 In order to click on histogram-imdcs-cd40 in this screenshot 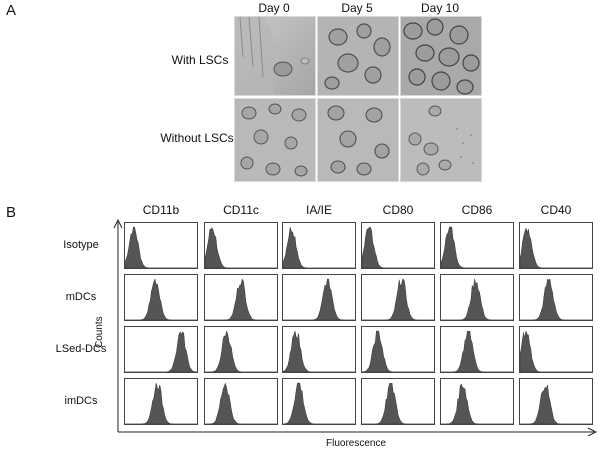, I will do `click(556, 401)`.